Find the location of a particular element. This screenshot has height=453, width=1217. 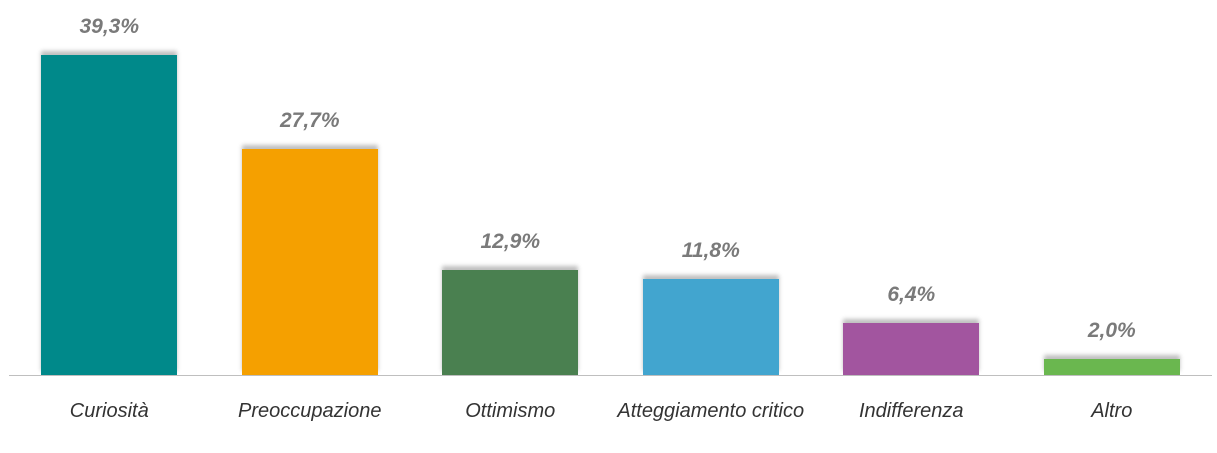

value-label: 27,7% is located at coordinates (309, 121).